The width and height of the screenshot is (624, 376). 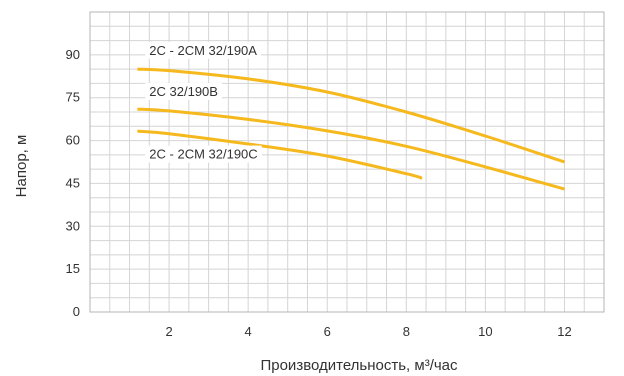 What do you see at coordinates (359, 365) in the screenshot?
I see `x-axis-title: Производительность, м³/час` at bounding box center [359, 365].